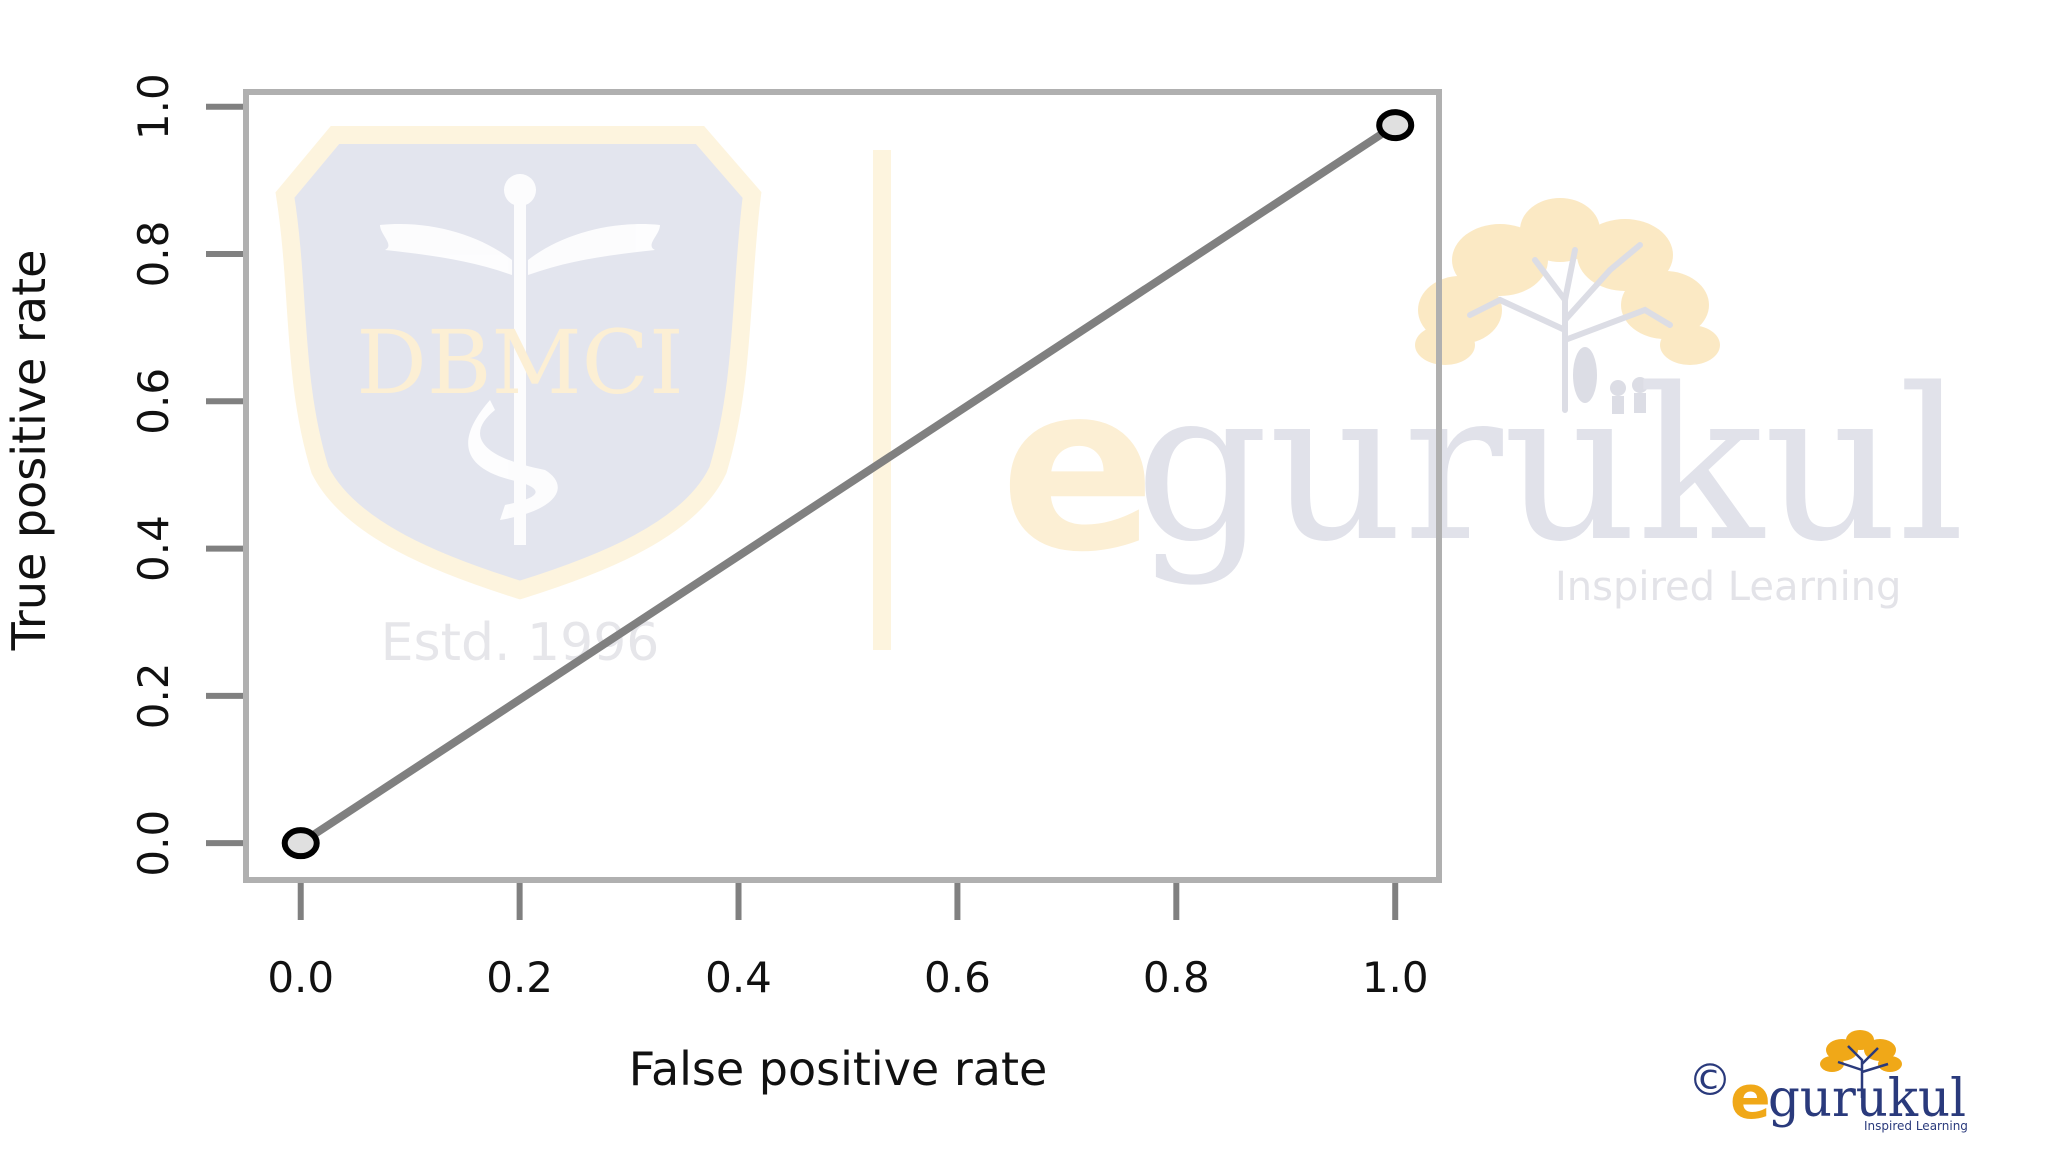 The image size is (2048, 1166). I want to click on y-tick-label: 0.2, so click(153, 695).